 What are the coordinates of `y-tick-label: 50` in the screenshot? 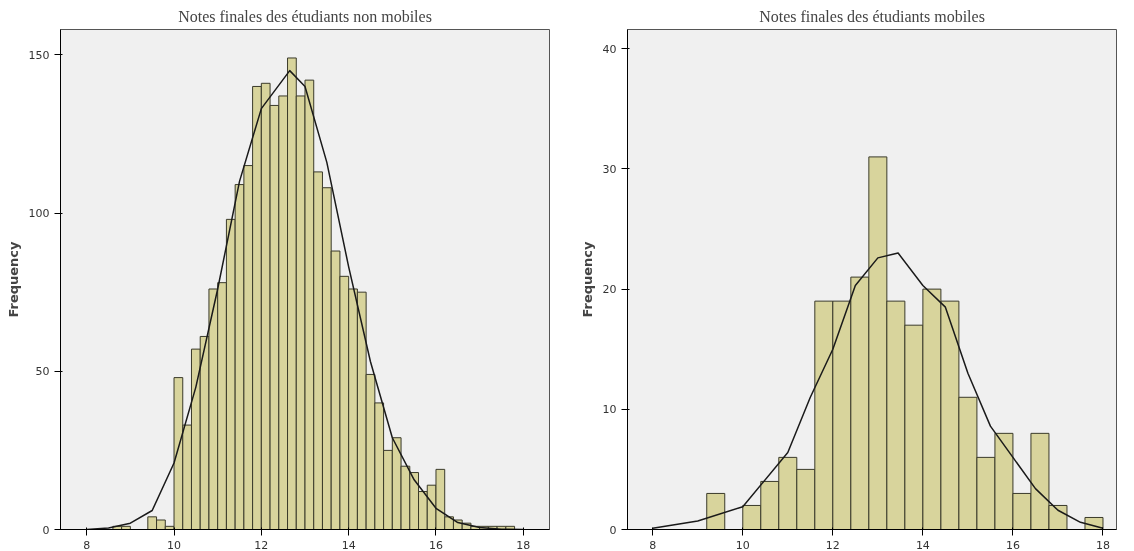 It's located at (42, 372).